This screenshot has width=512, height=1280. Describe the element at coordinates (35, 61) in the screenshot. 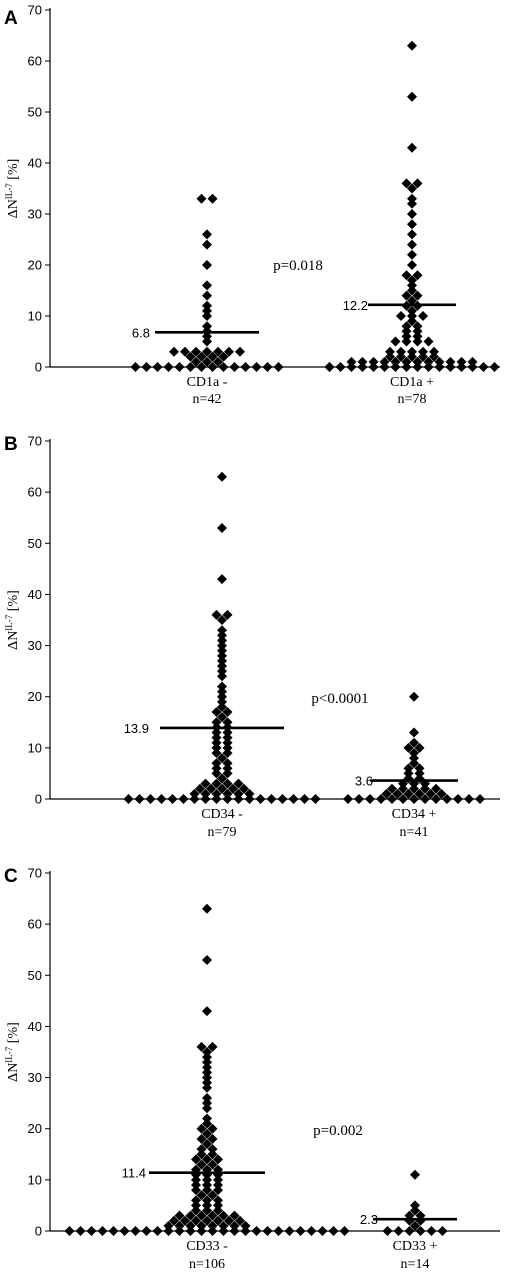

I see `y-tick-label: 60` at that location.